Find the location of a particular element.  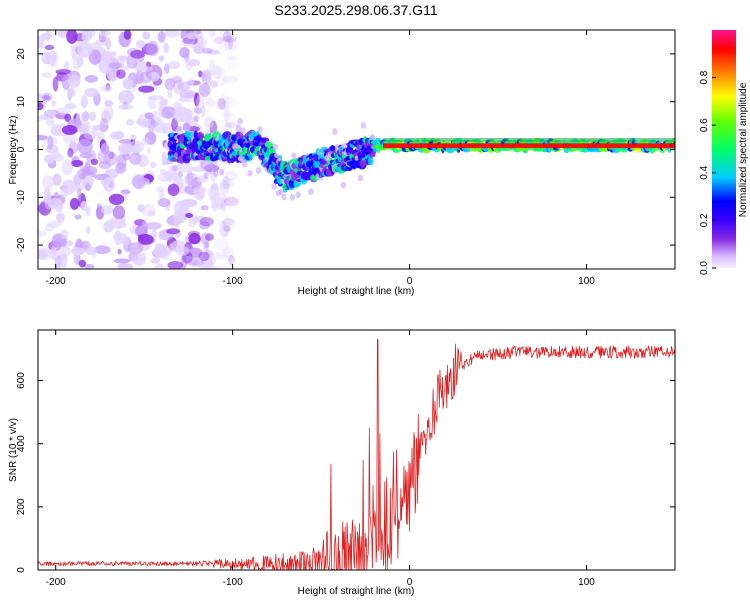

chart-title: S233.2025.298.06.37.G11 is located at coordinates (355, 10).